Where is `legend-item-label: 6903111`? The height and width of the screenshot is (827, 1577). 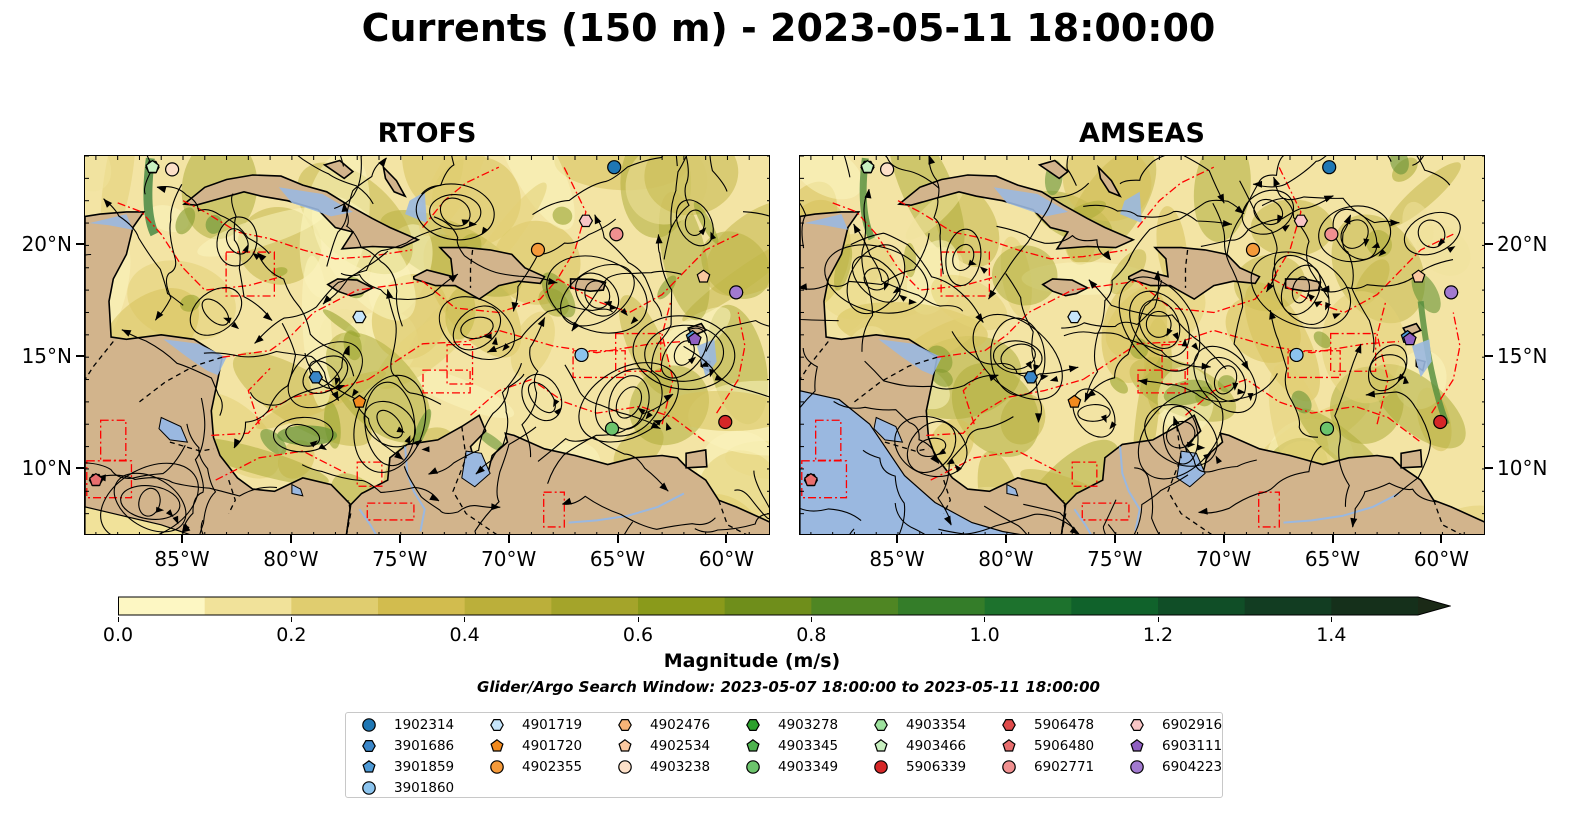 legend-item-label: 6903111 is located at coordinates (1192, 746).